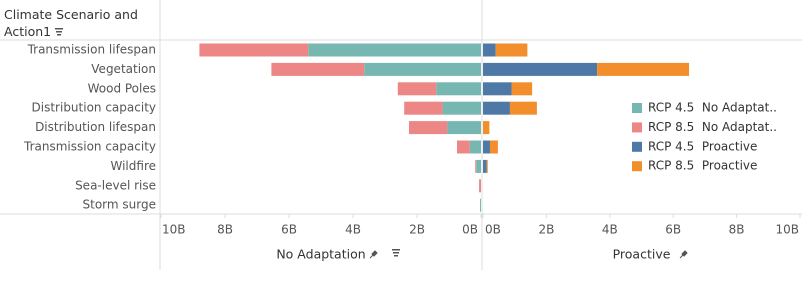  I want to click on row-label: Distribution capacity, so click(94, 108).